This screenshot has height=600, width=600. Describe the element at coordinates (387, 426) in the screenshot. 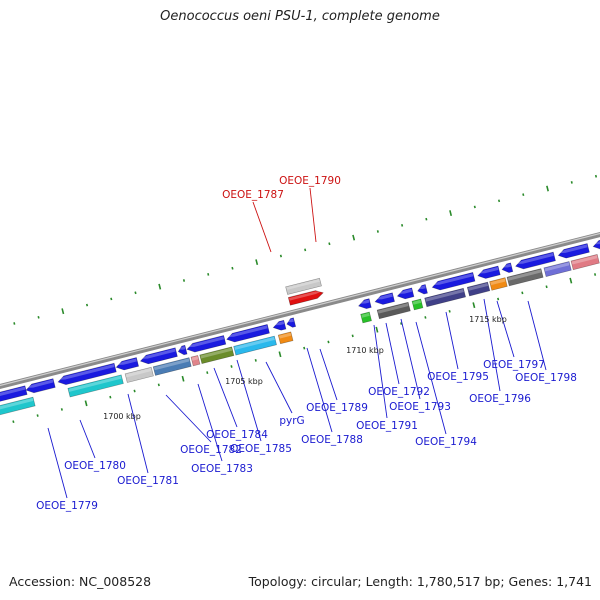

I see `gene-label-oeoe_1791: OEOE_1791` at that location.